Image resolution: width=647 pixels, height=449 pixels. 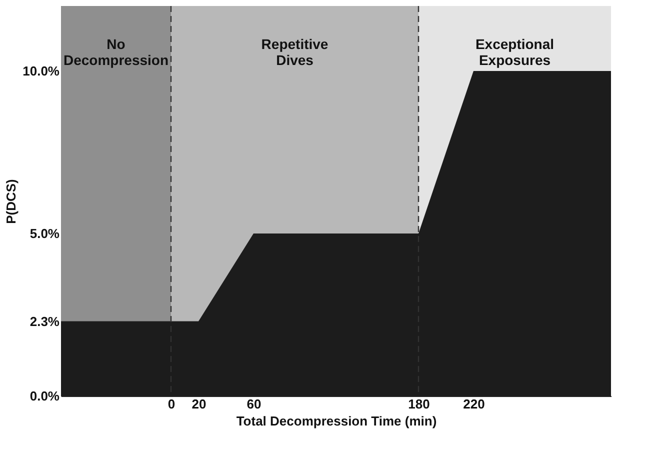 I want to click on y-tick-label: 0.0%, so click(x=45, y=396).